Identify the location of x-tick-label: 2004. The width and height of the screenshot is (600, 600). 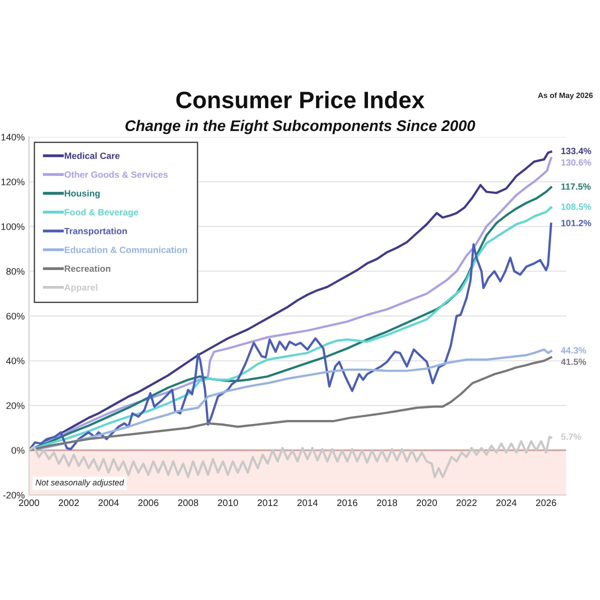
(108, 502).